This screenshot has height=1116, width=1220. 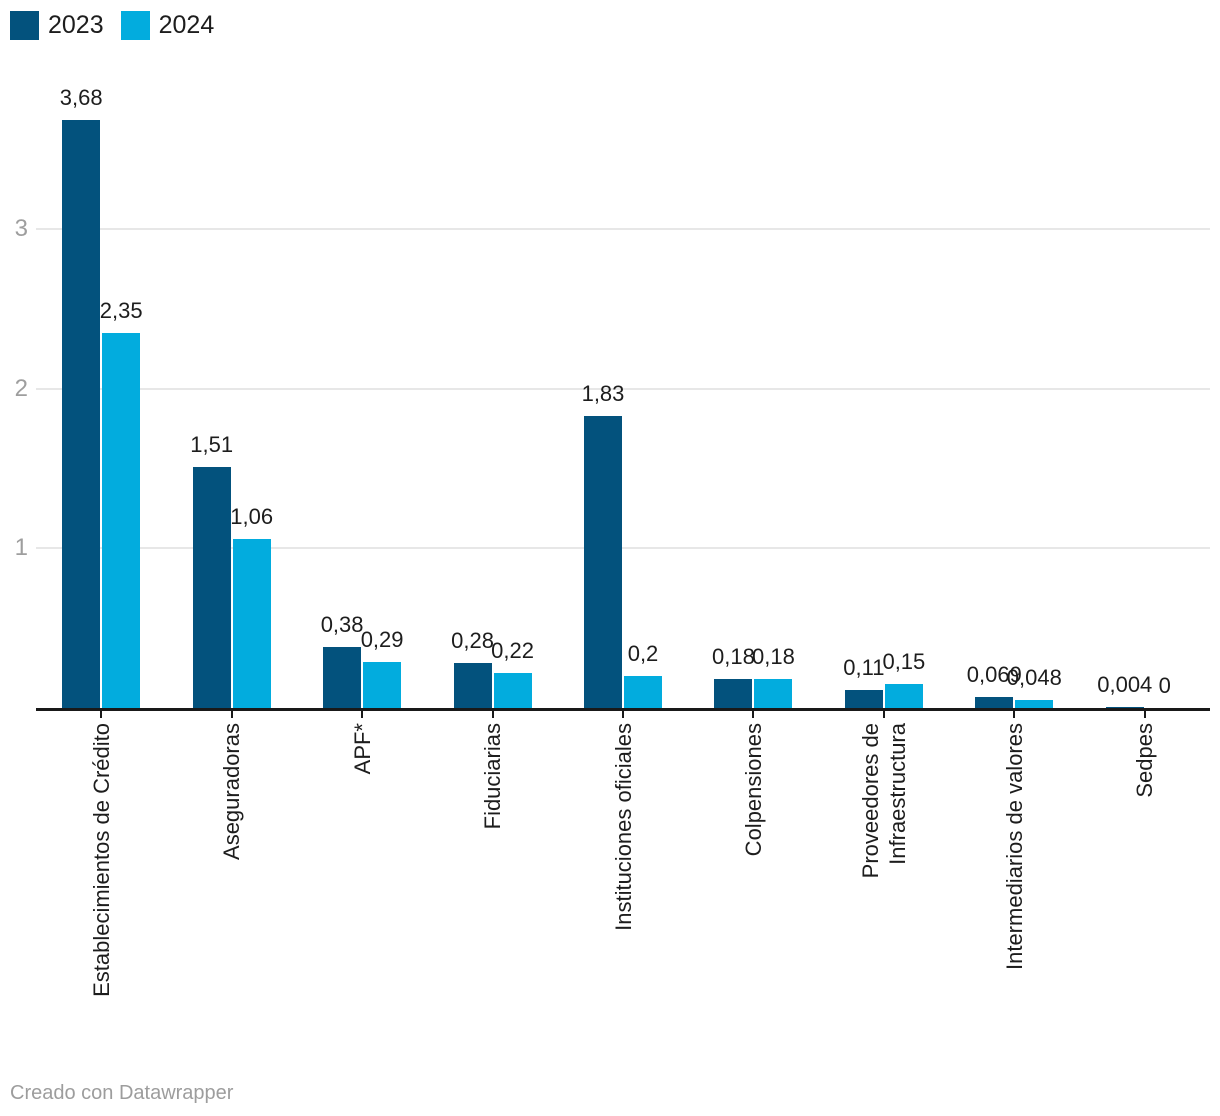 I want to click on x-axis-line, so click(x=623, y=709).